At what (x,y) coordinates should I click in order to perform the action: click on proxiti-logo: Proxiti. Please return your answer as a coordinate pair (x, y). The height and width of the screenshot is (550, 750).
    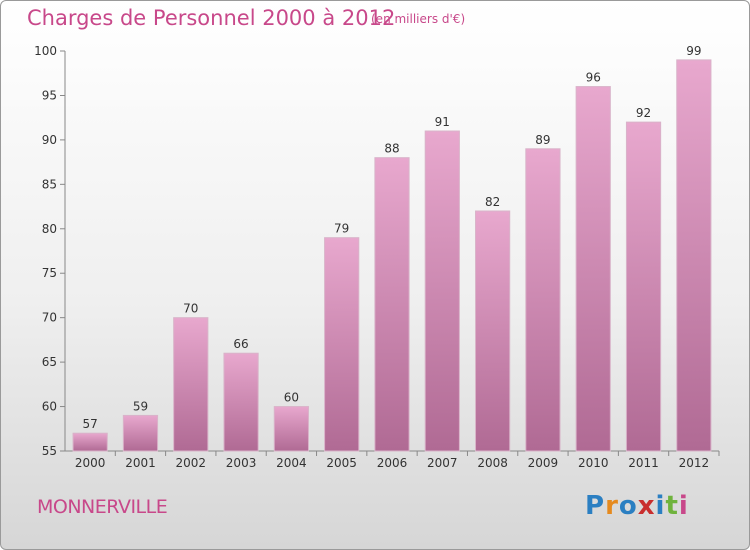
    Looking at the image, I should click on (637, 506).